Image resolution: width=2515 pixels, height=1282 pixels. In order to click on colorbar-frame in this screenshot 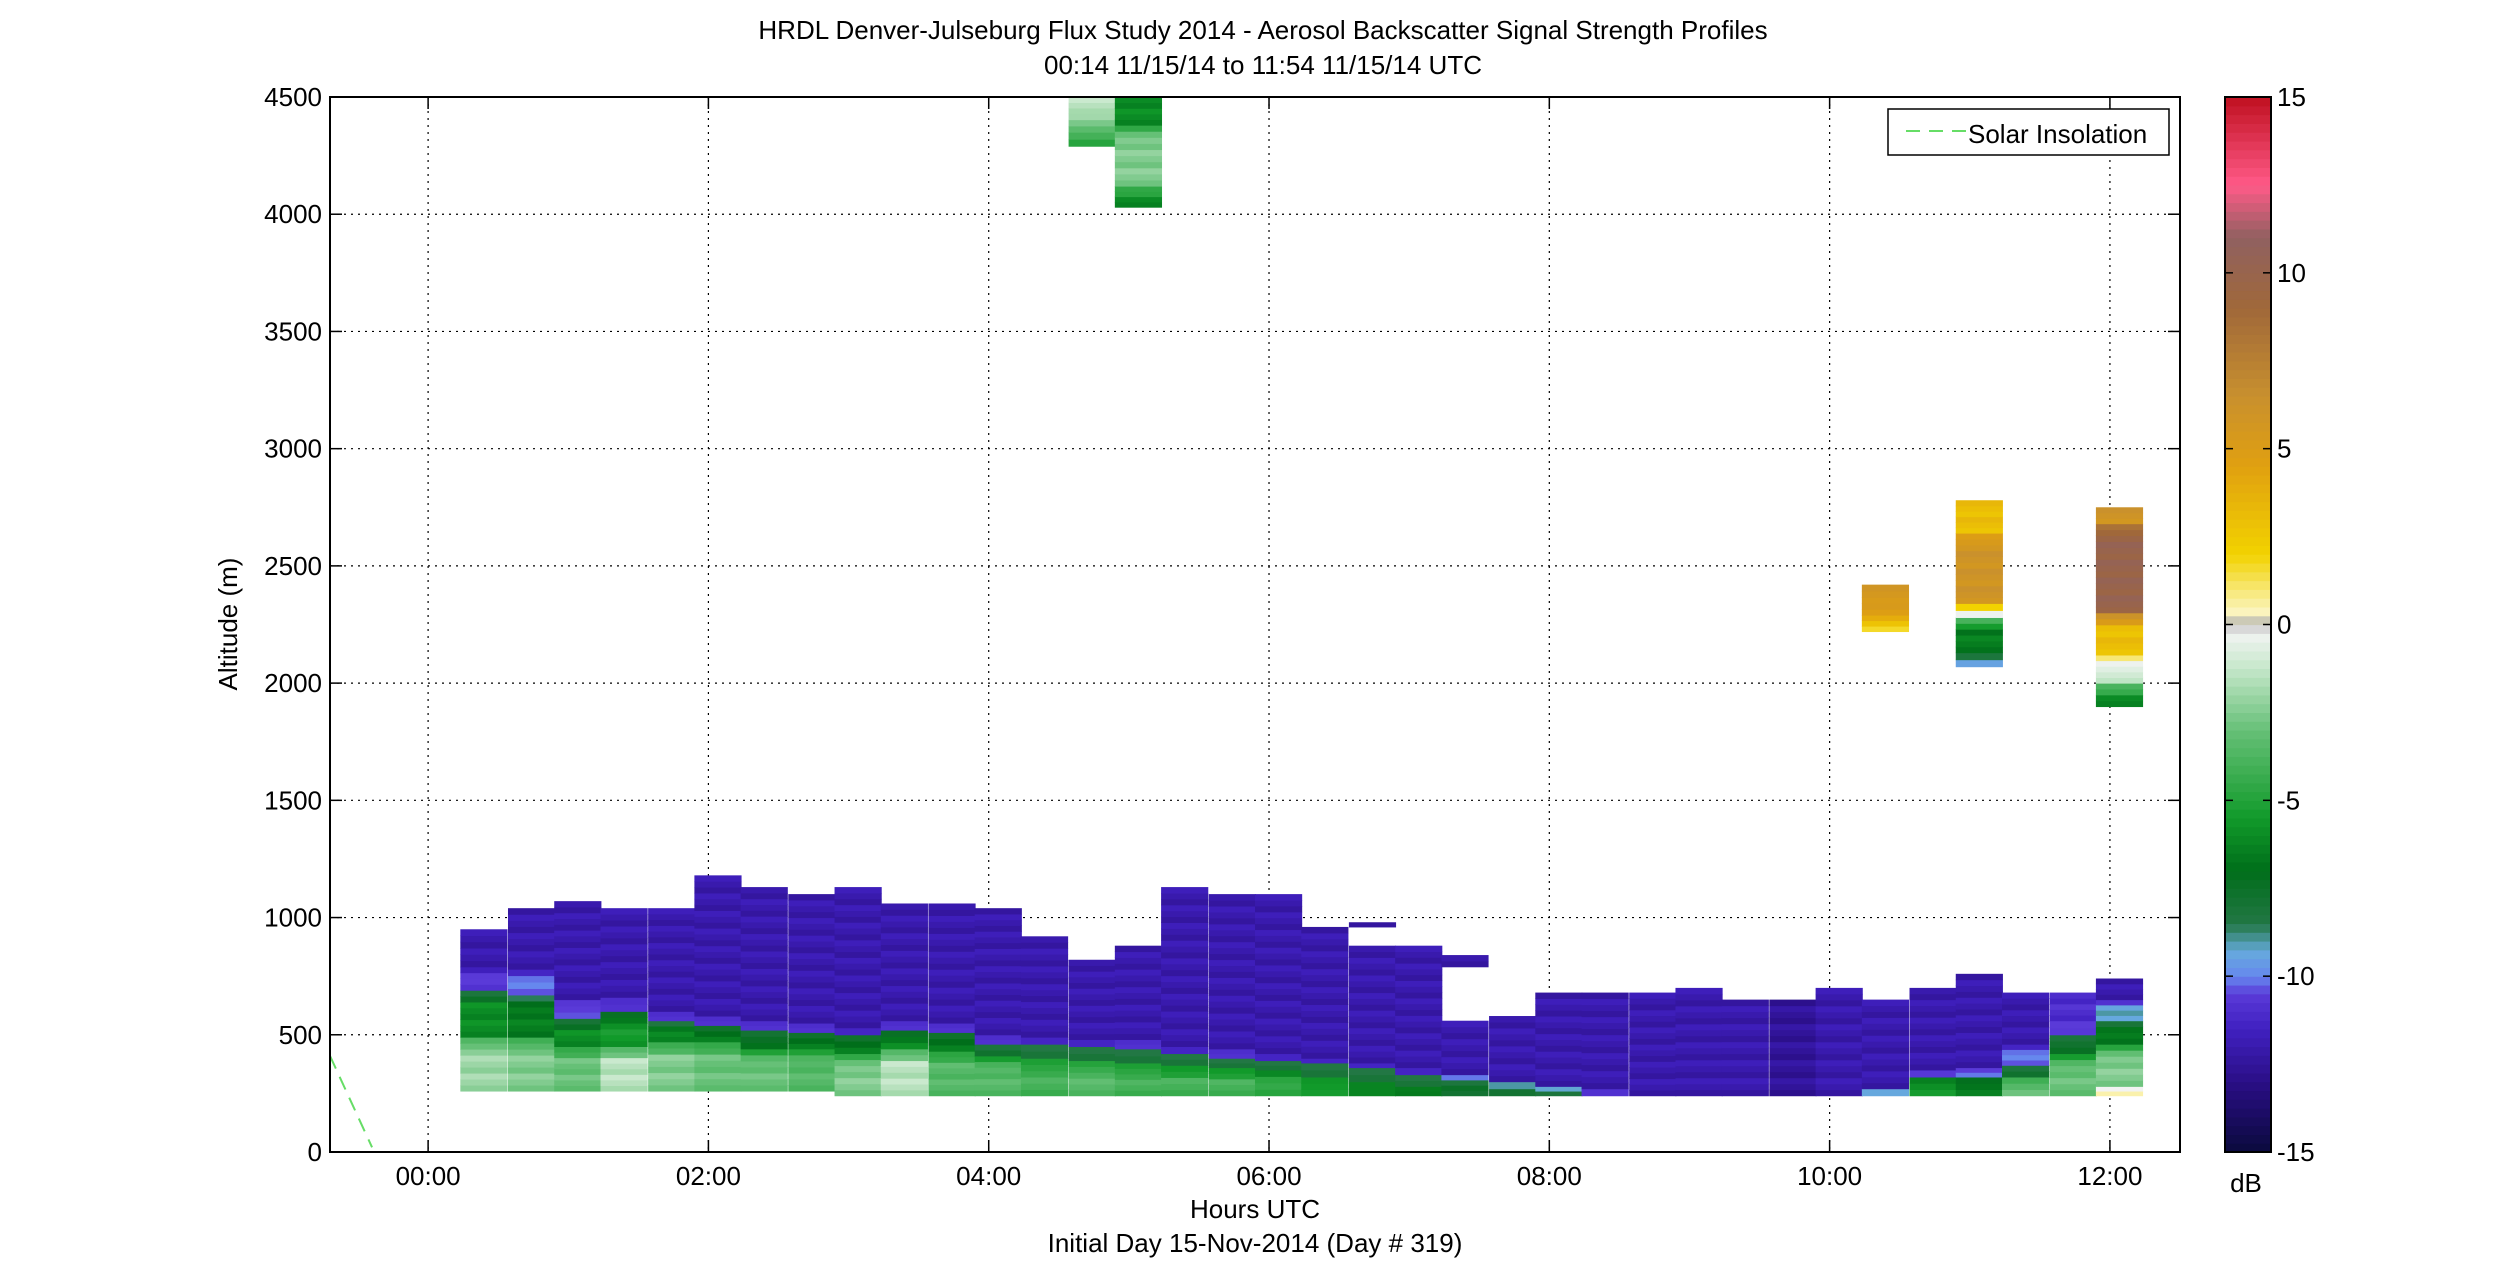, I will do `click(2248, 624)`.